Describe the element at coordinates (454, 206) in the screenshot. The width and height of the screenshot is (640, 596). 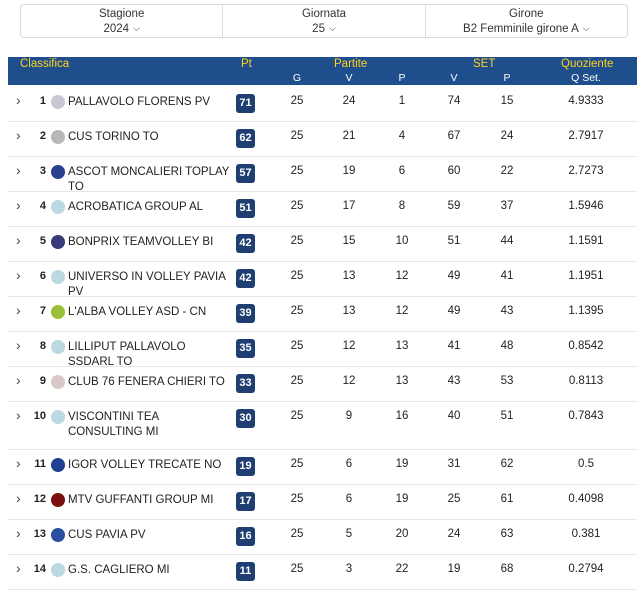
I see `stat-sv: 59` at that location.